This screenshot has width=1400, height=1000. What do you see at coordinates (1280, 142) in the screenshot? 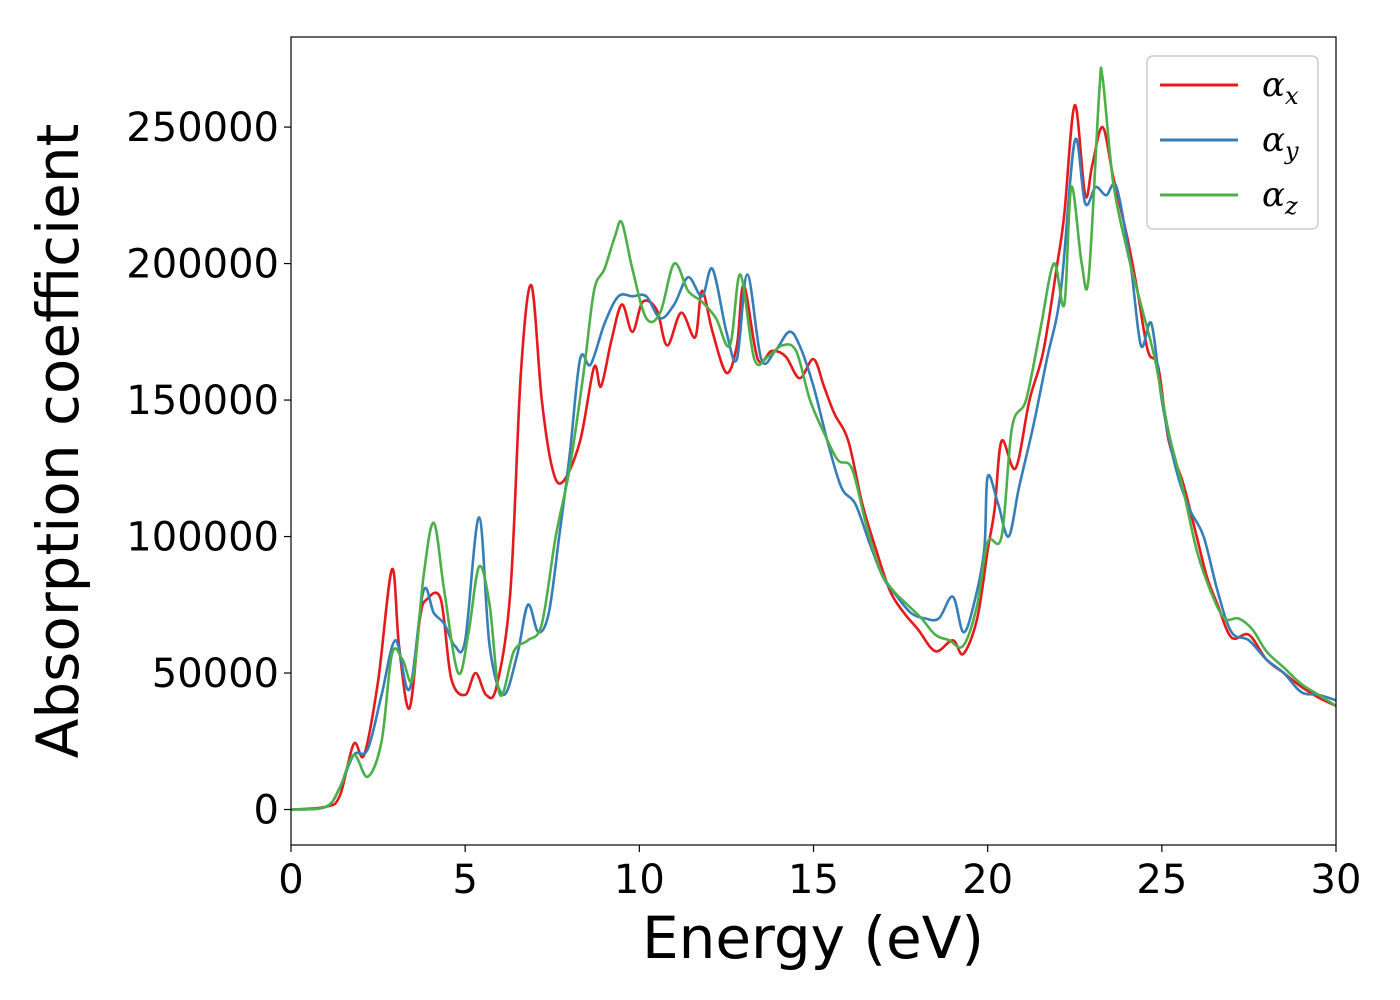
I see `legend-label-y: αy` at bounding box center [1280, 142].